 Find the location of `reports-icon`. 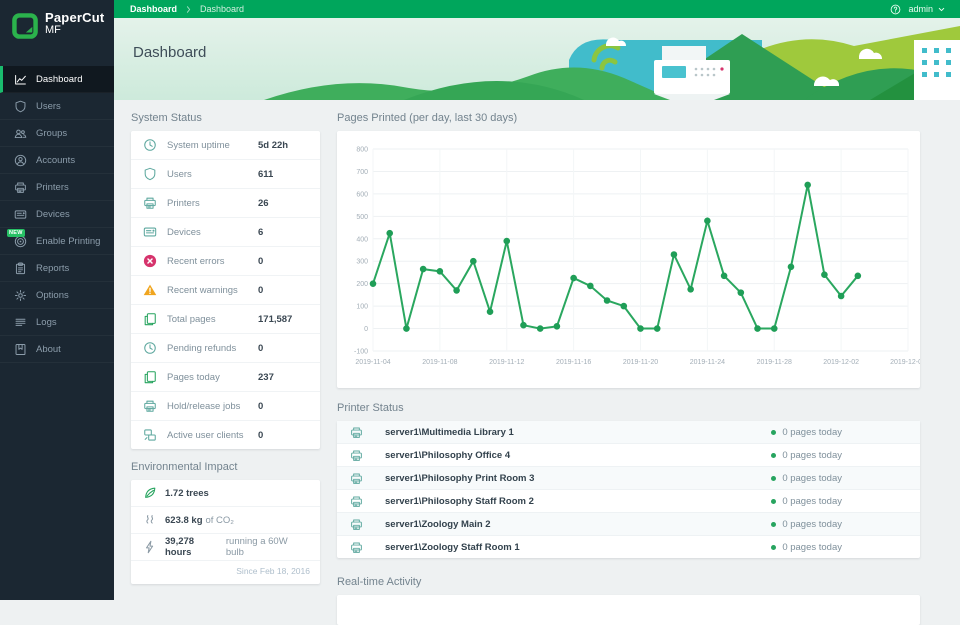

reports-icon is located at coordinates (20, 268).